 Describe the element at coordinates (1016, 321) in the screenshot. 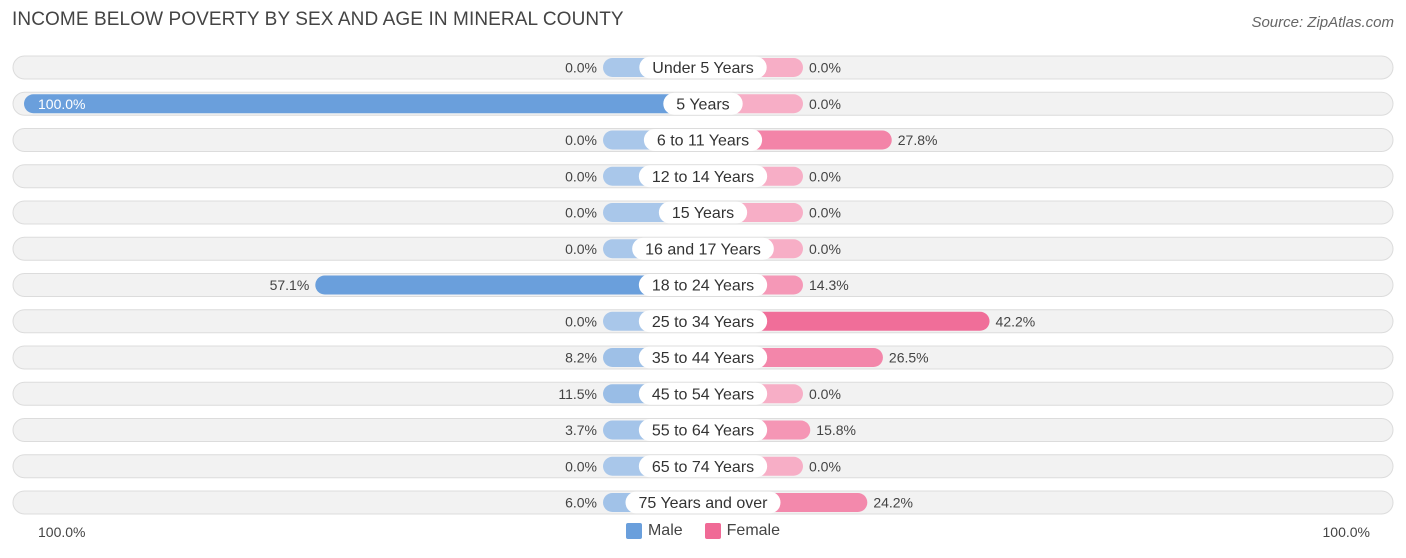

I see `value-label-female: 42.2%` at that location.